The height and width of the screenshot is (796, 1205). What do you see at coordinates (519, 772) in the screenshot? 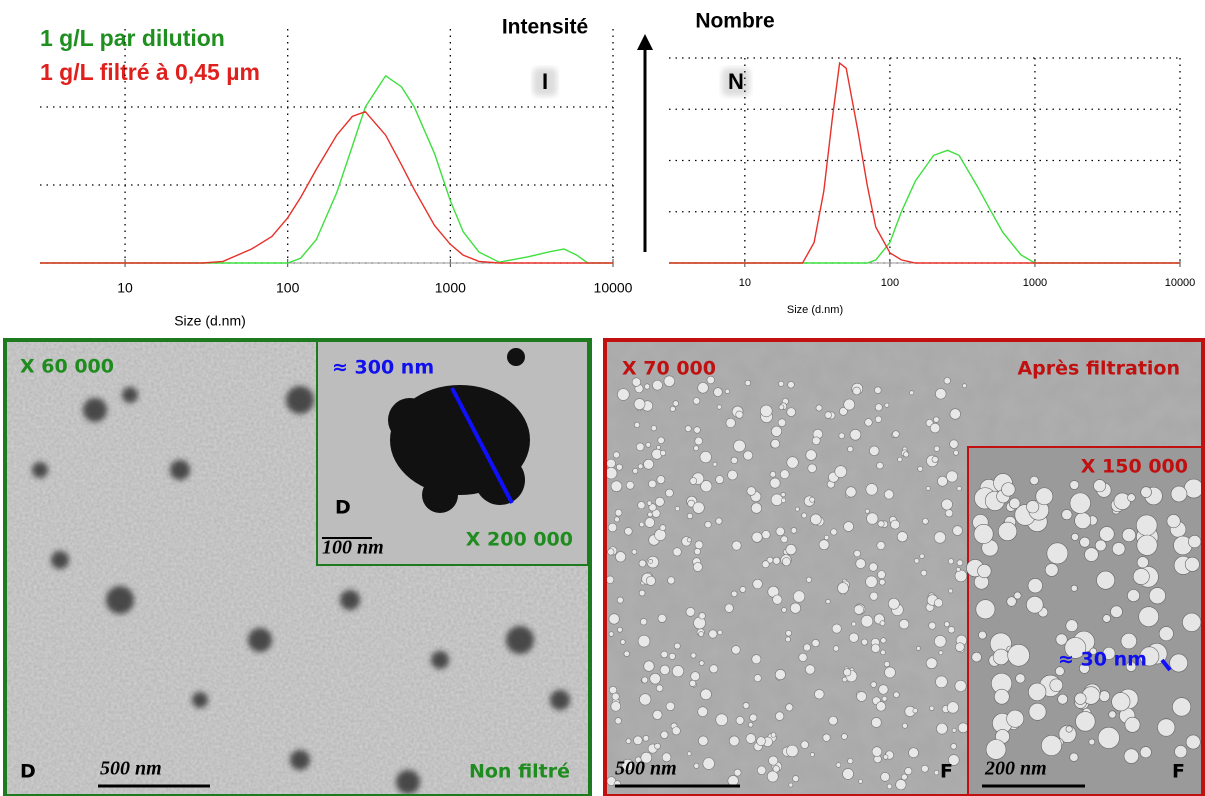
I see `status-label: Non filtré` at bounding box center [519, 772].